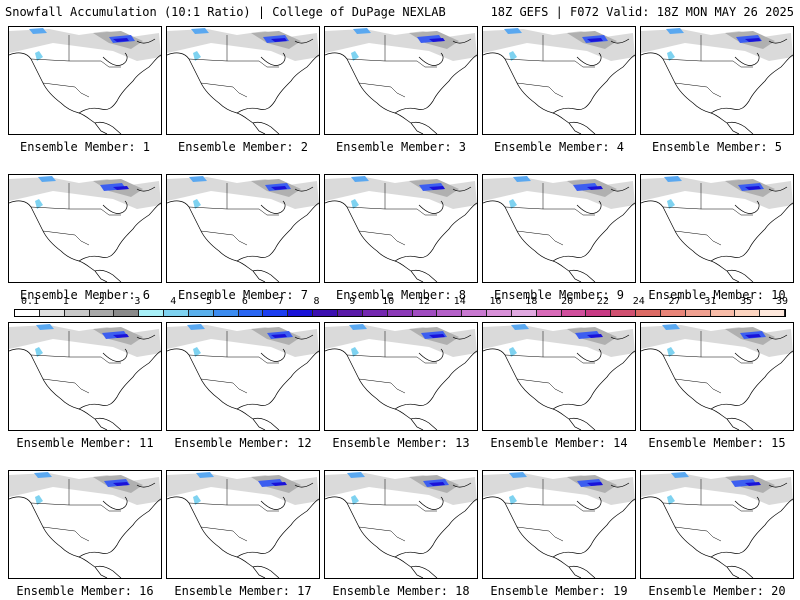  What do you see at coordinates (243, 591) in the screenshot?
I see `ensemble-member-label: Ensemble Member: 17` at bounding box center [243, 591].